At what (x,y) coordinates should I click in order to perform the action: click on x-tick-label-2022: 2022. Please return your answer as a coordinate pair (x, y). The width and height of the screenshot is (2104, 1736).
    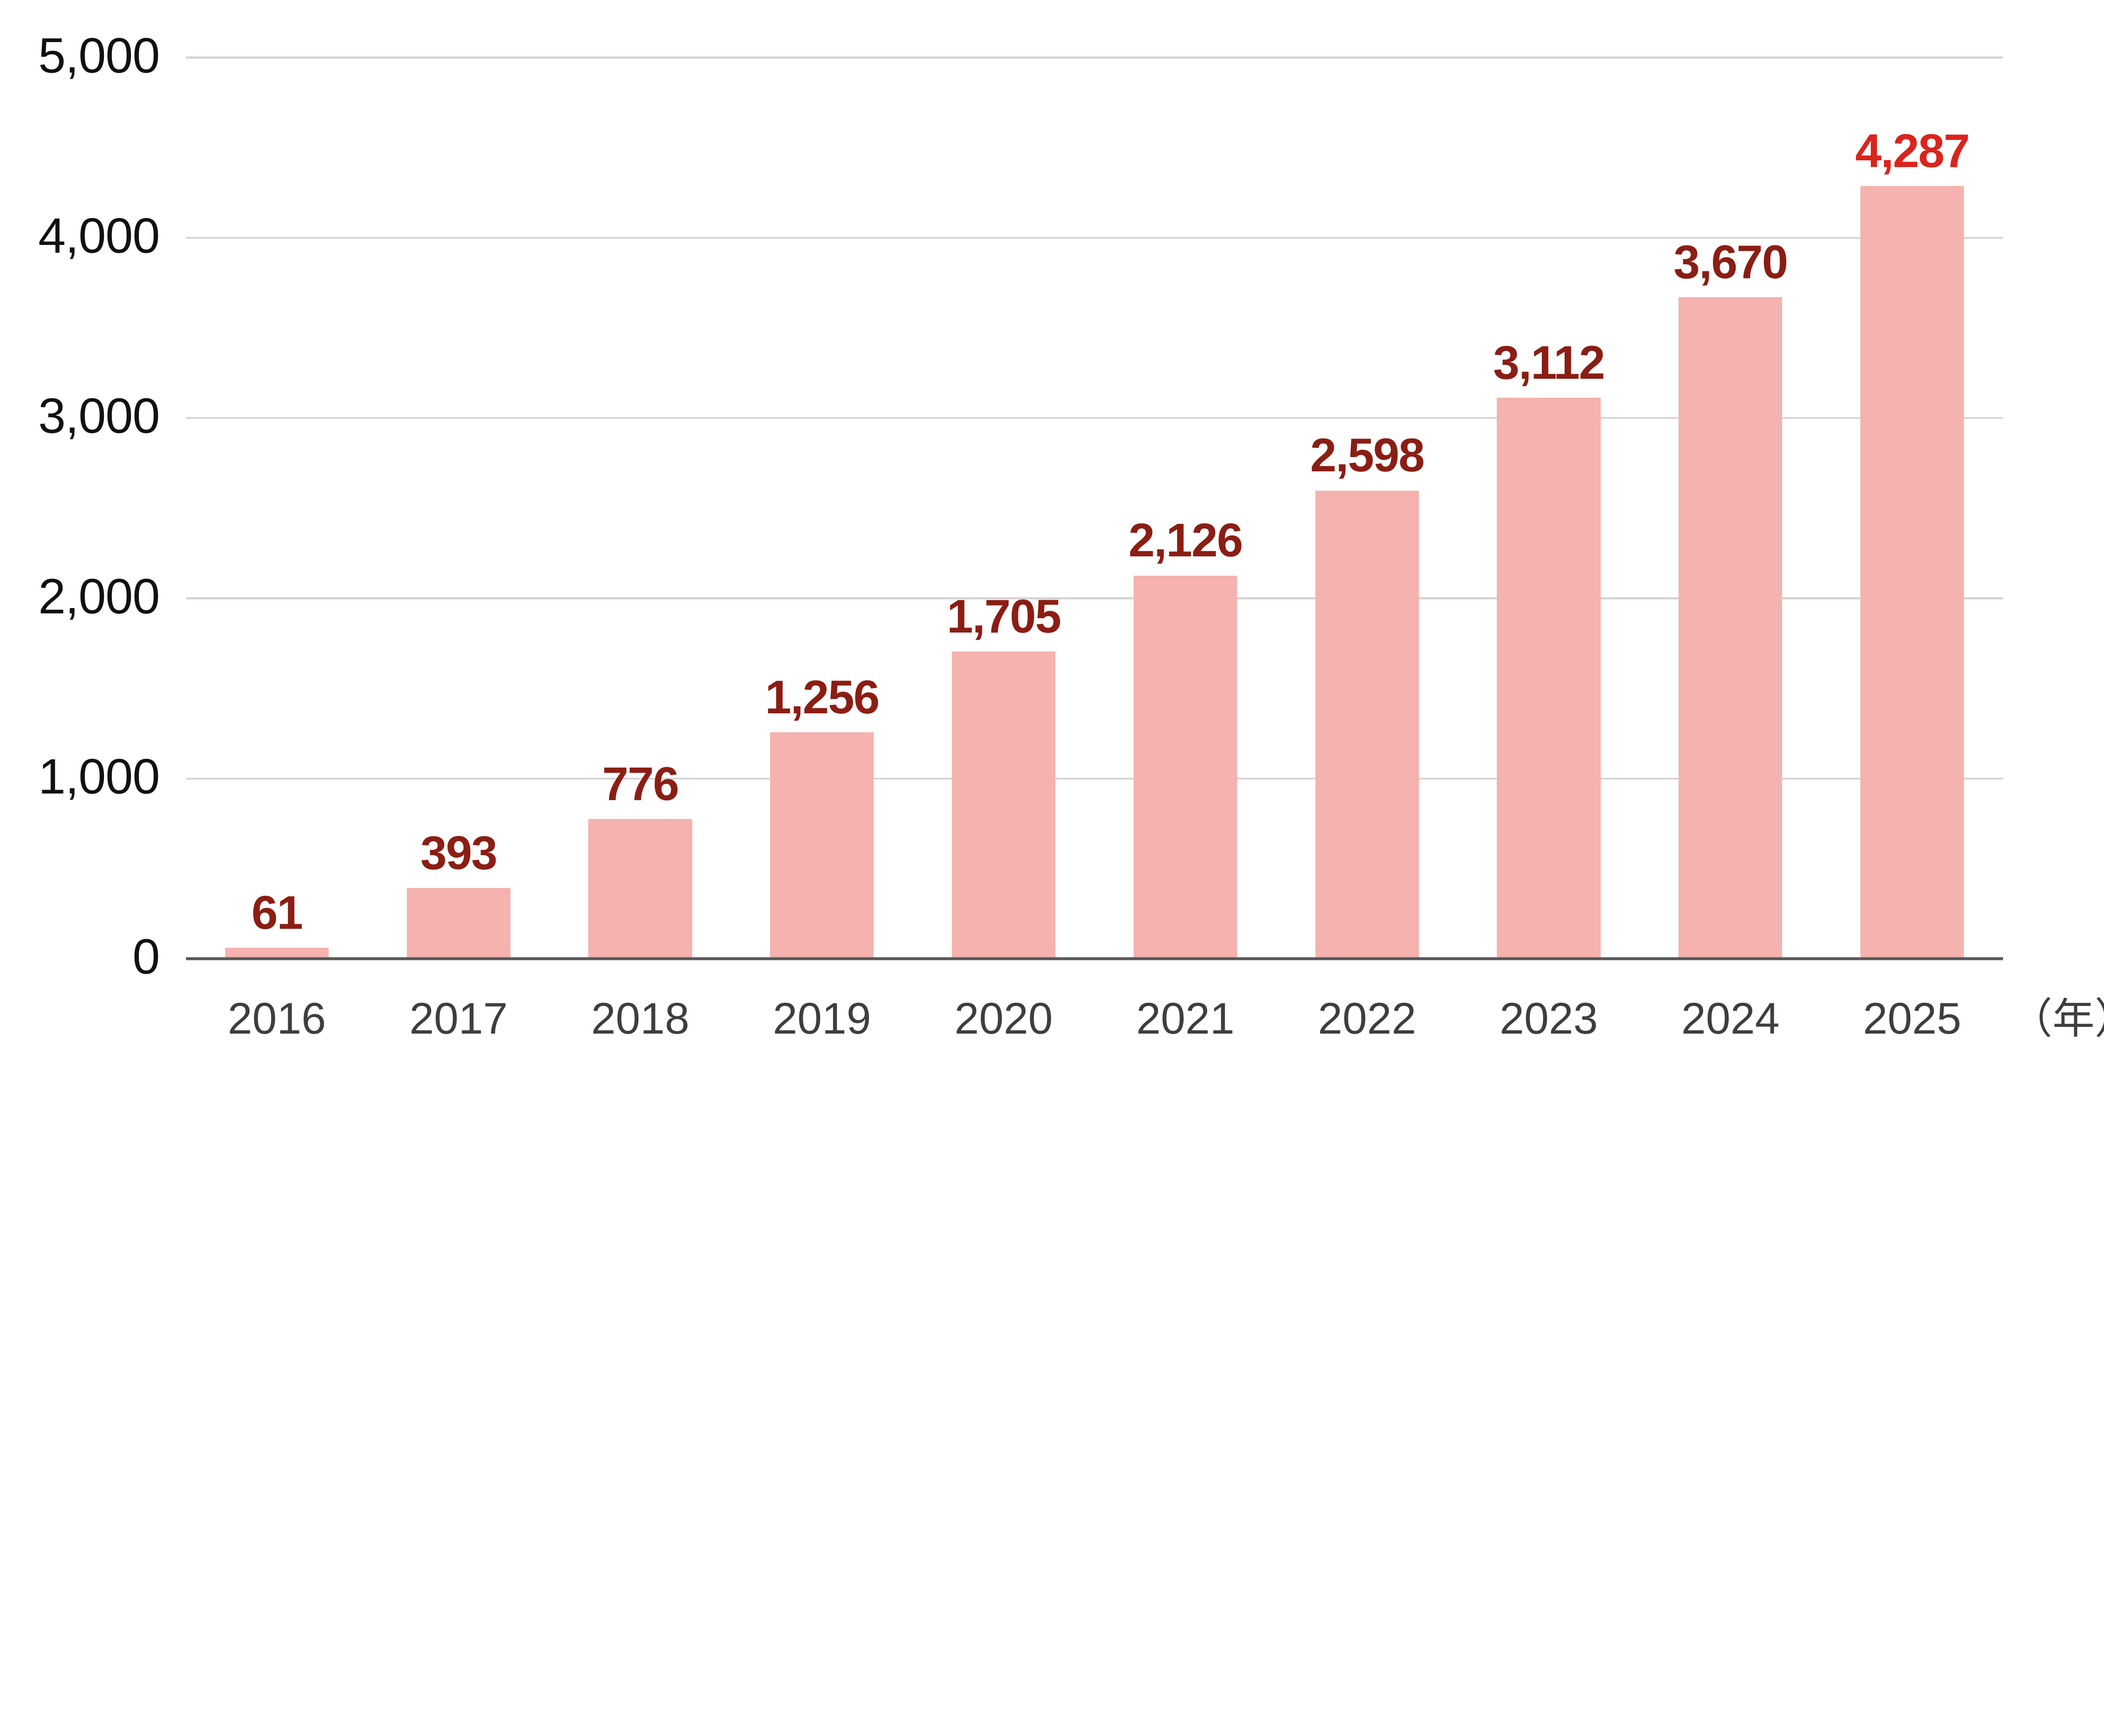
    Looking at the image, I should click on (1367, 1019).